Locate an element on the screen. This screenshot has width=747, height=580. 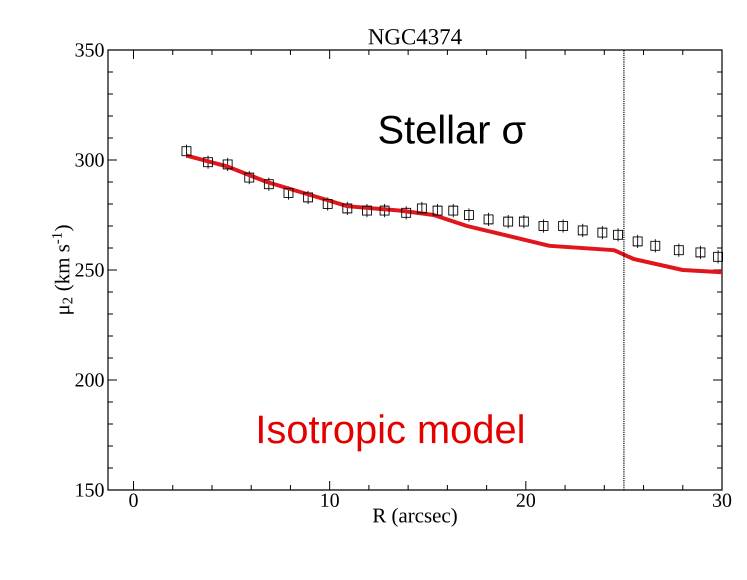
chart-title: NGC4374 is located at coordinates (415, 36).